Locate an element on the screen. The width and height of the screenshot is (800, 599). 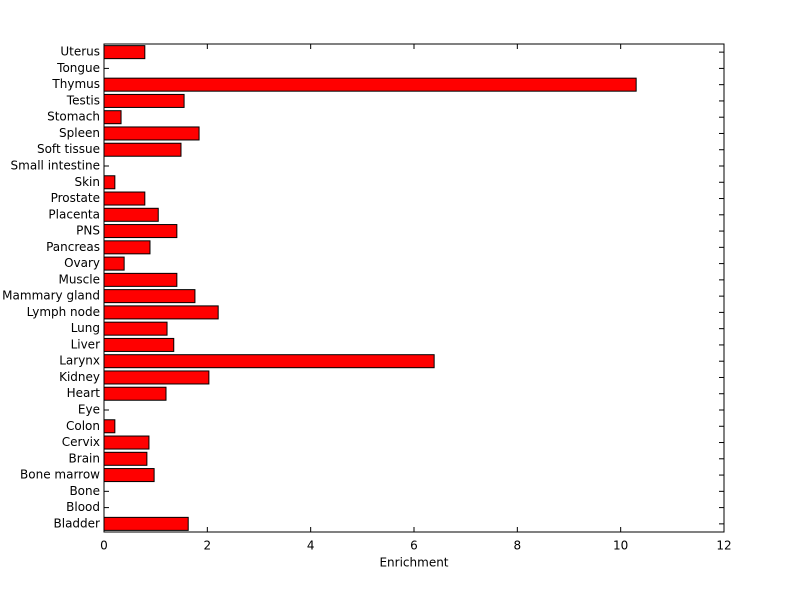
y-tick-label: Bladder is located at coordinates (77, 523).